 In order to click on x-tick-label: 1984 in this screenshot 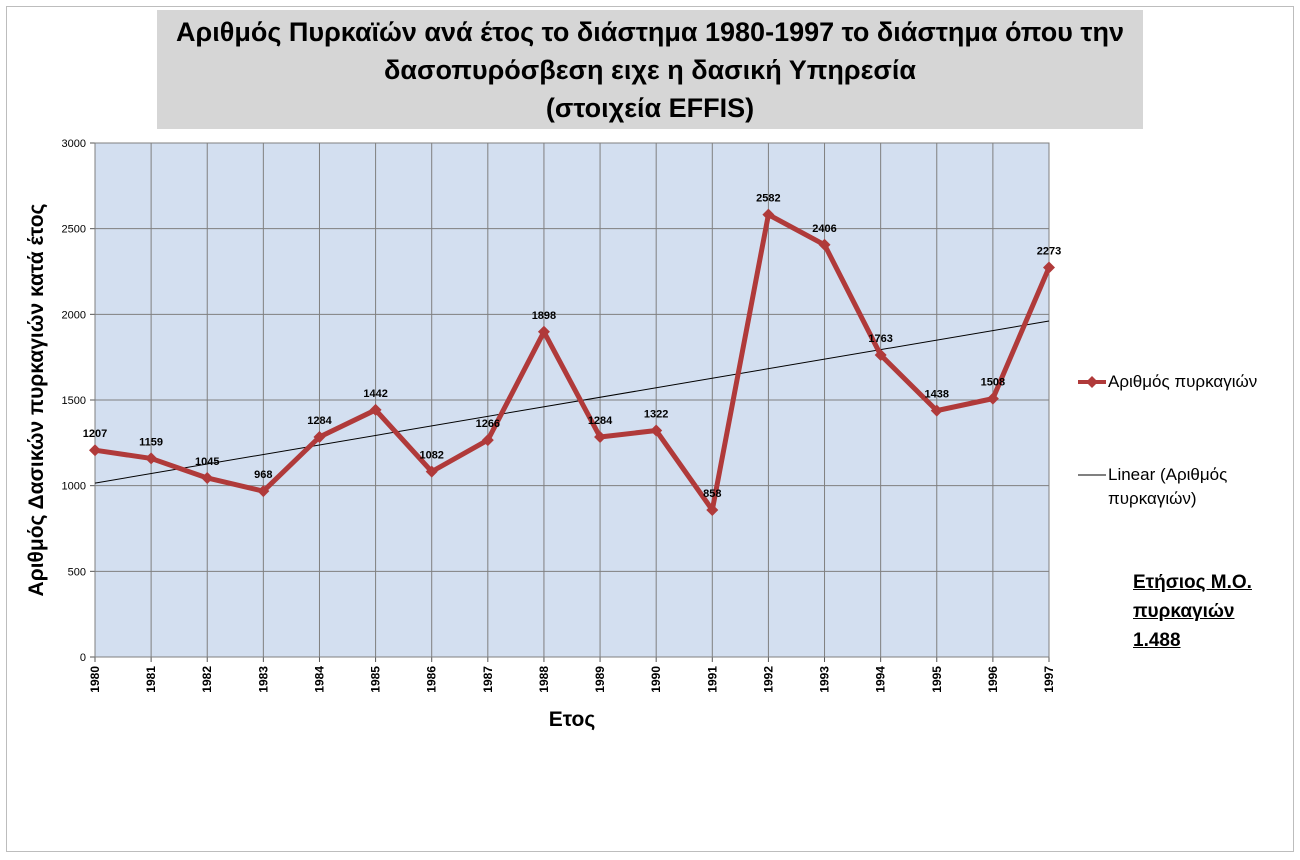, I will do `click(319, 679)`.